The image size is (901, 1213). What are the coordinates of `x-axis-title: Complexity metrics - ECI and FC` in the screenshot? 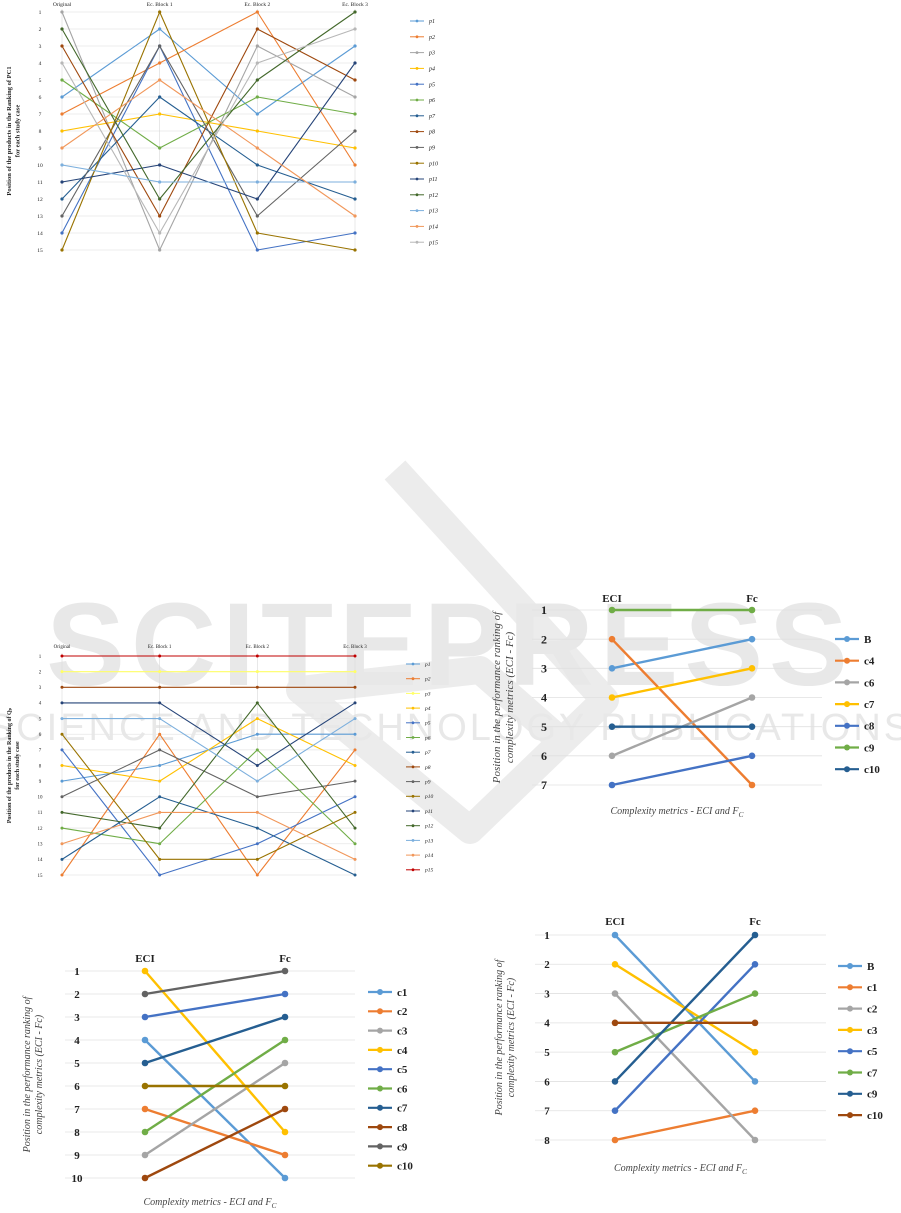 It's located at (677, 812).